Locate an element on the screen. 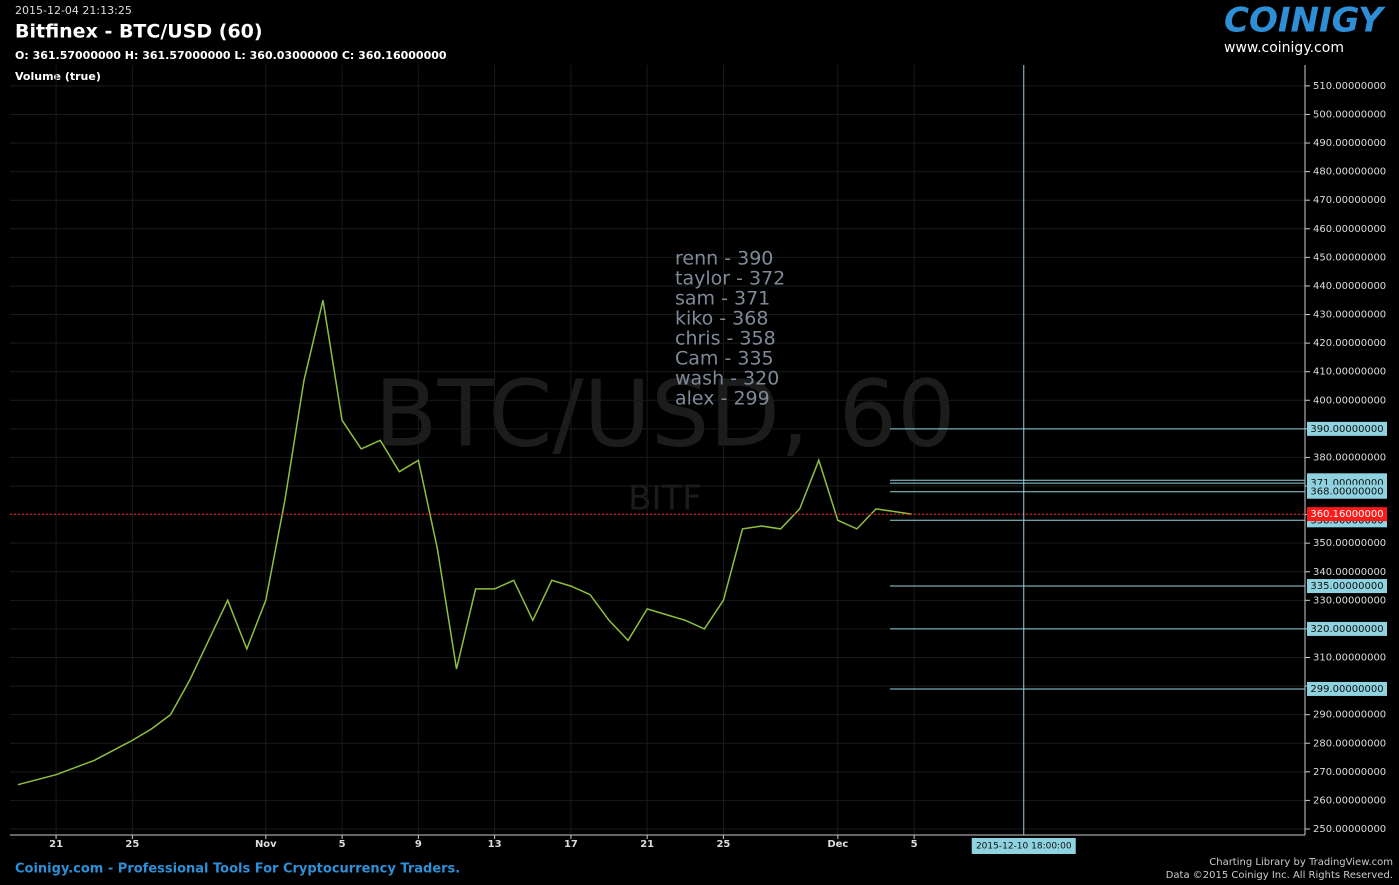 The height and width of the screenshot is (885, 1399). x-tick-label: 13 is located at coordinates (495, 844).